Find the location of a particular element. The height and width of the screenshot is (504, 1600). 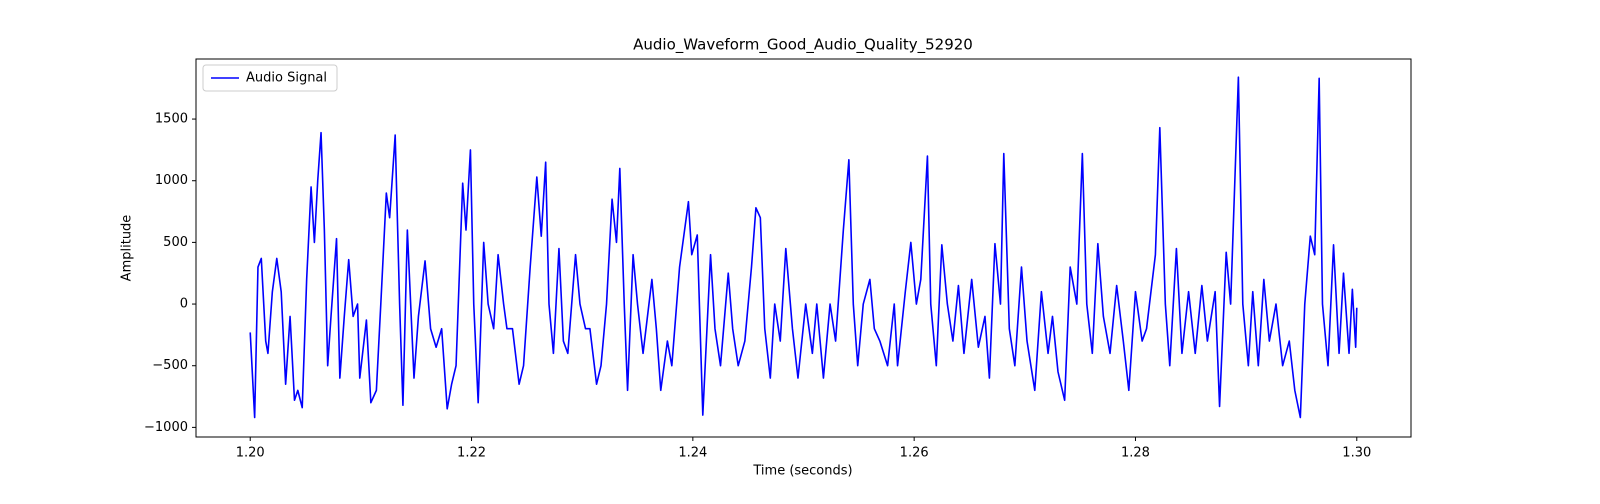

y-axis-label: Amplitude is located at coordinates (127, 248).